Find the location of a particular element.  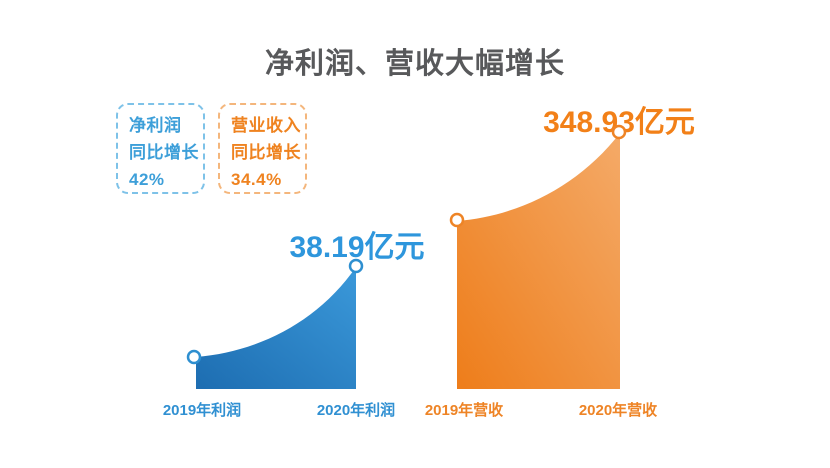

revenue-growth-callout: 营业收入 同比增长 34.4% is located at coordinates (262, 148).